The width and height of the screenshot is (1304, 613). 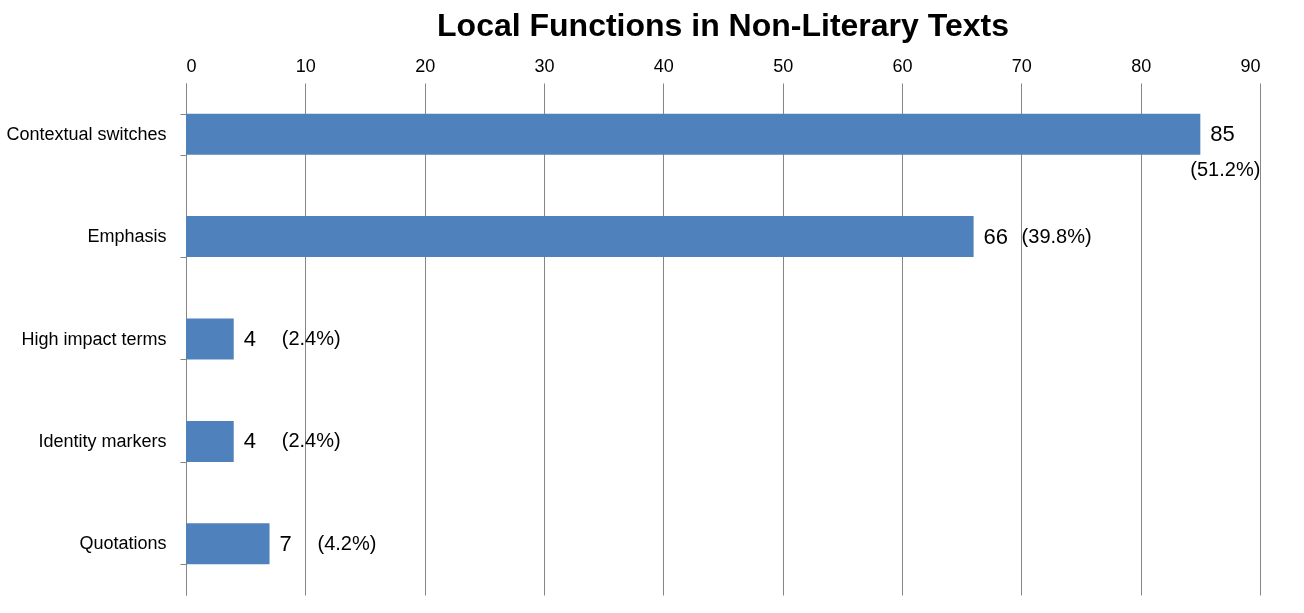 I want to click on data-label: 85, so click(x=1222, y=134).